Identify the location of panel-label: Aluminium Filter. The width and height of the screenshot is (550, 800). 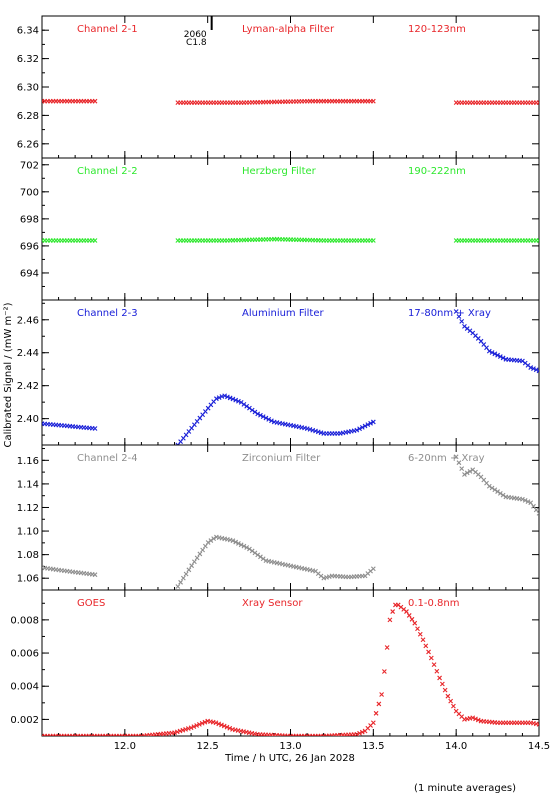
(283, 313).